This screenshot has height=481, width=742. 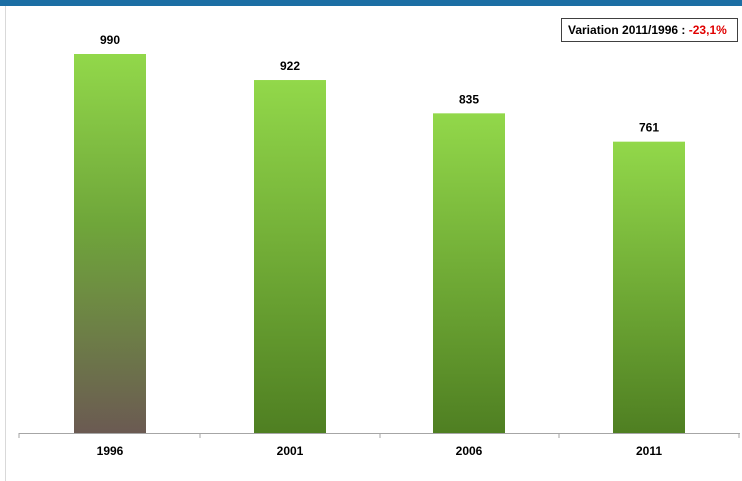 I want to click on header-bar, so click(x=371, y=3).